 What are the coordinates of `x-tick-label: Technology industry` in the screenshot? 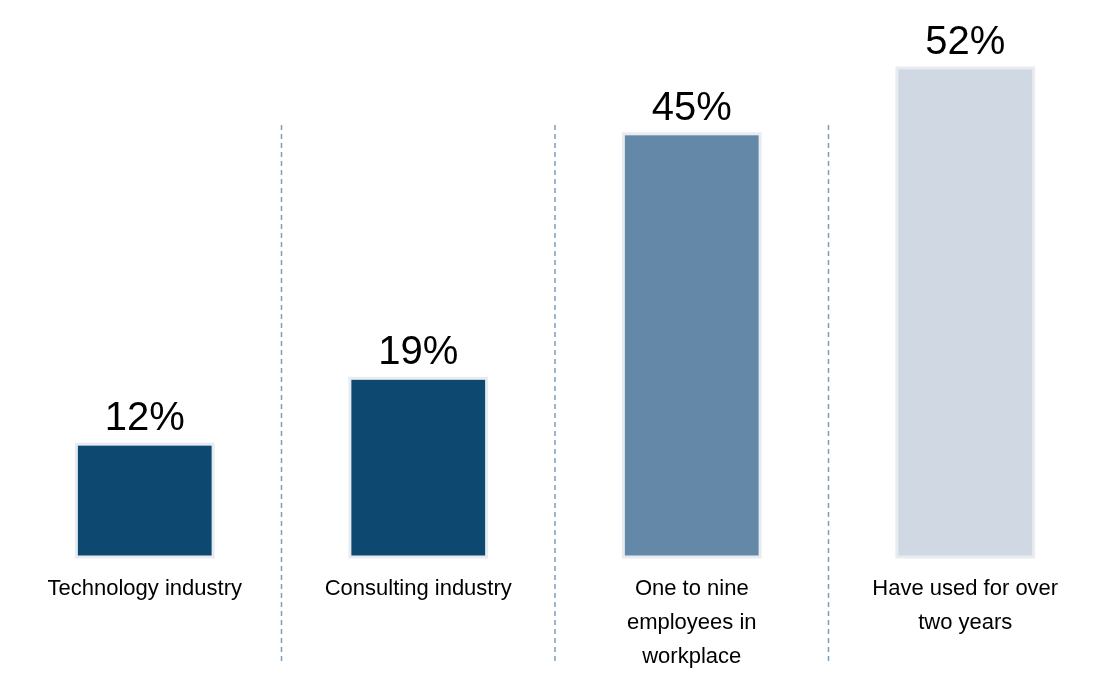 It's located at (144, 587).